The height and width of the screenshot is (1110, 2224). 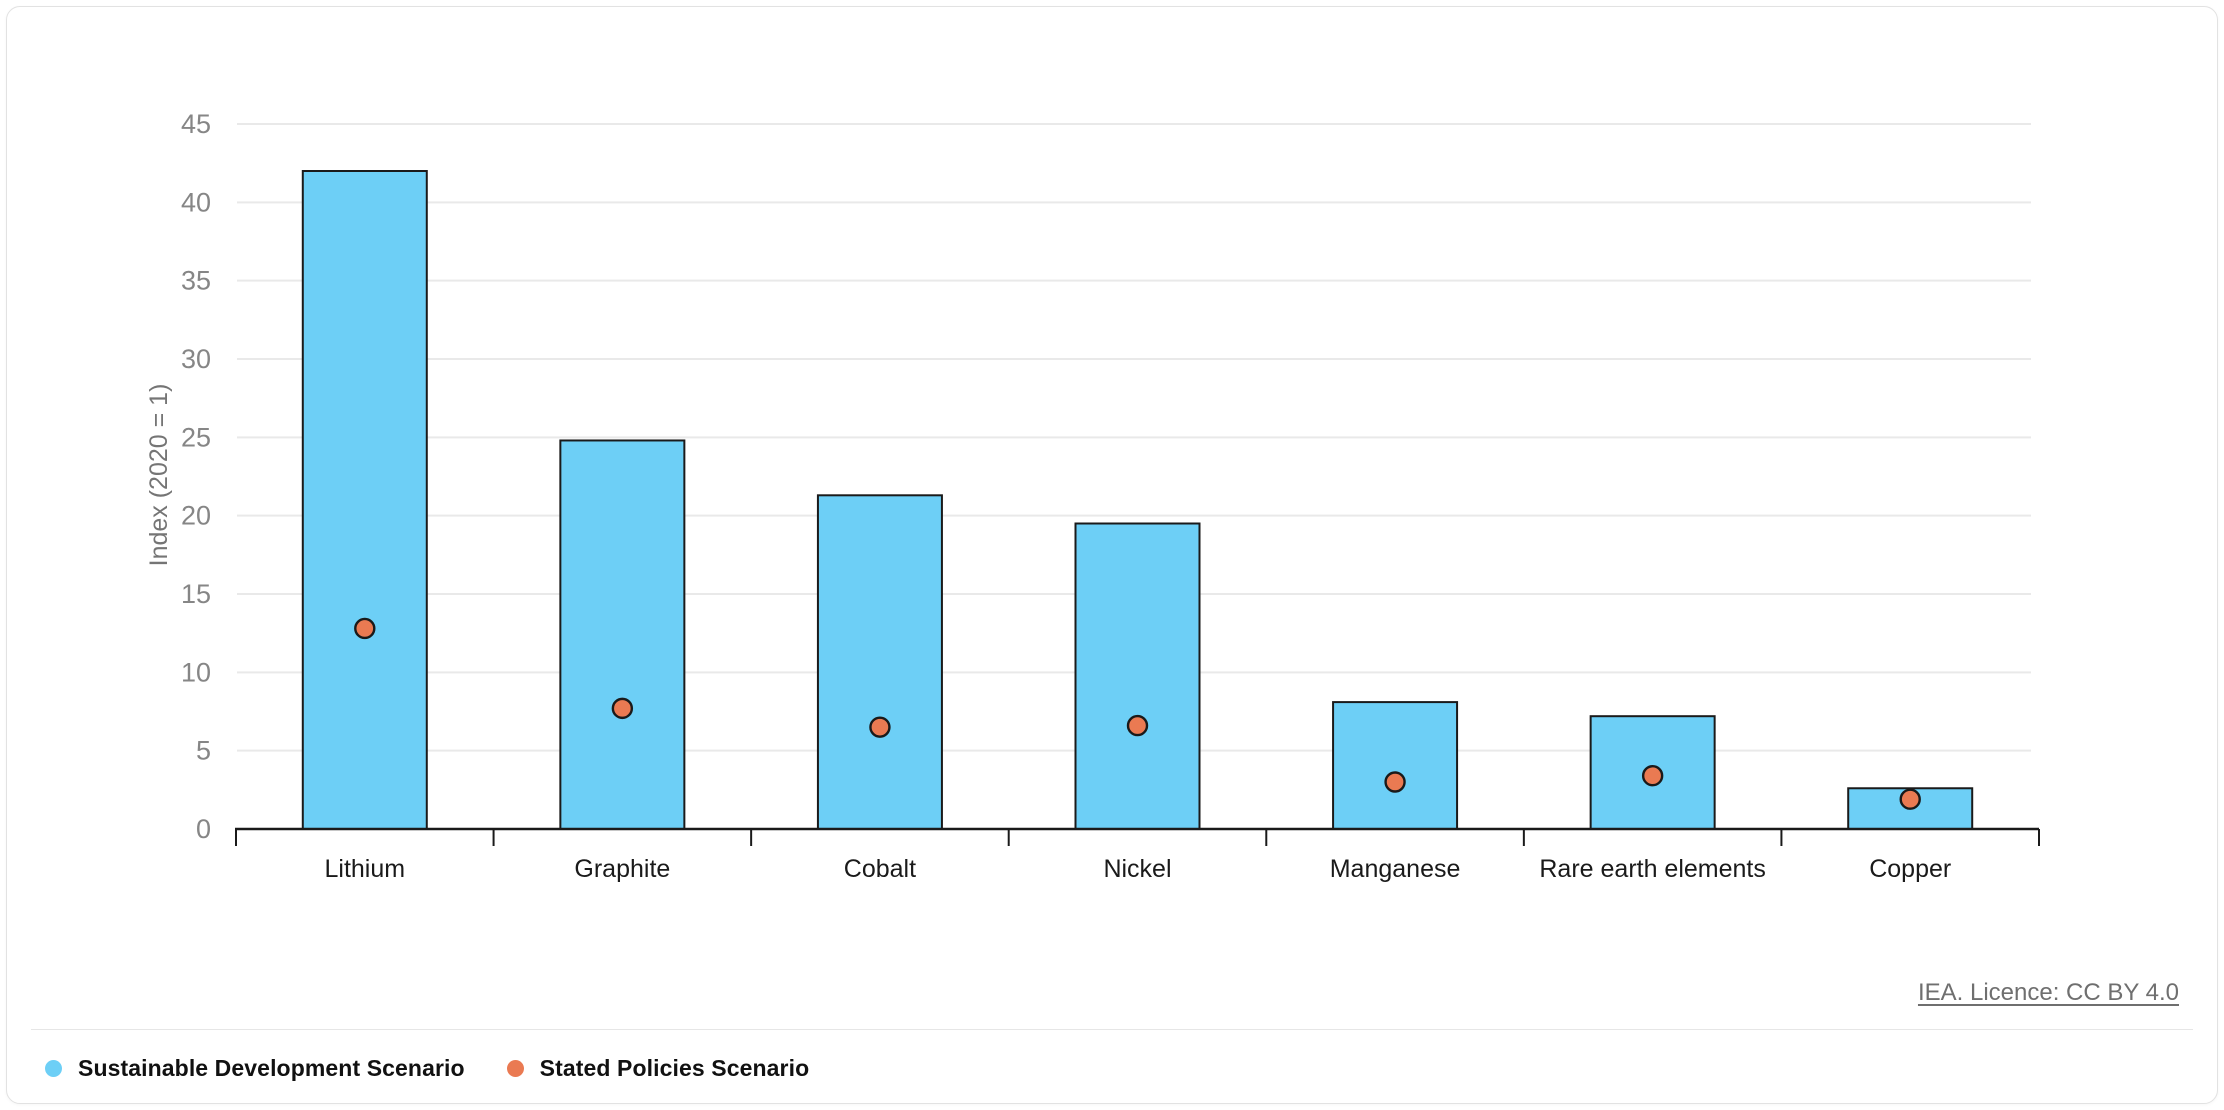 I want to click on y-tick-label-35: 35, so click(x=196, y=281).